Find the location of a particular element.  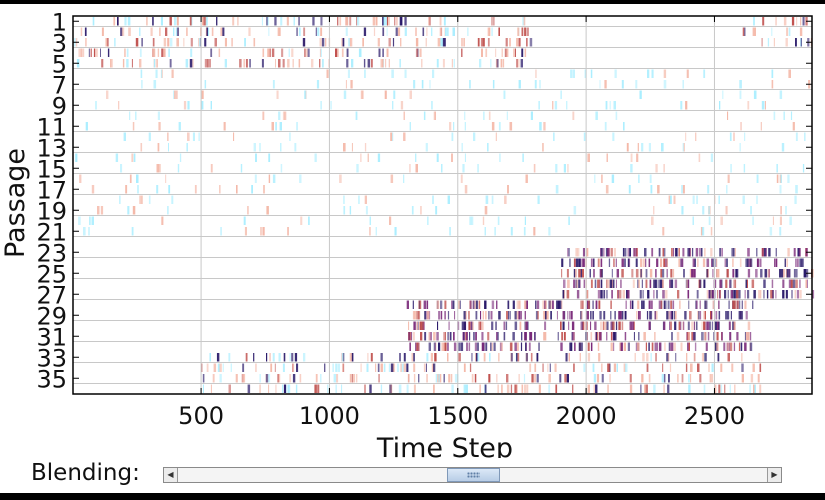

y-tick-label: 17 is located at coordinates (51, 190).